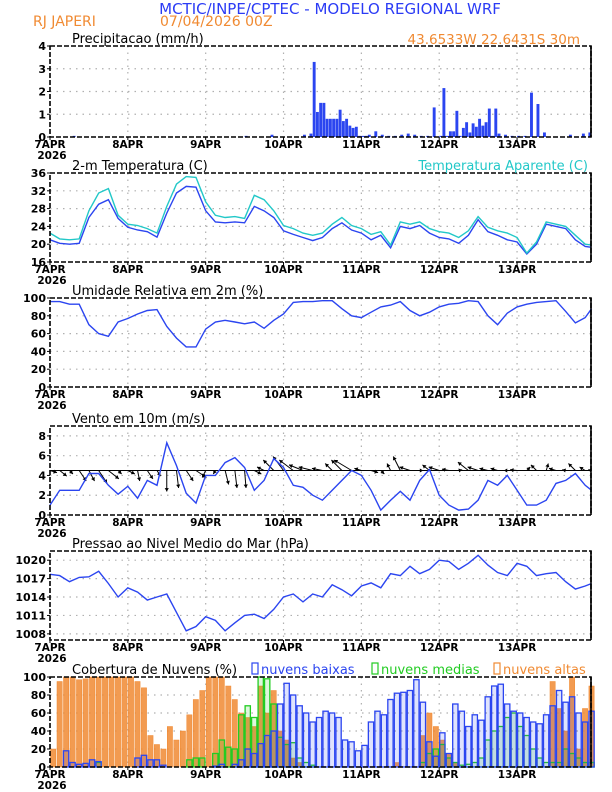 The height and width of the screenshot is (792, 612). I want to click on y-tick-label: 100, so click(34, 298).